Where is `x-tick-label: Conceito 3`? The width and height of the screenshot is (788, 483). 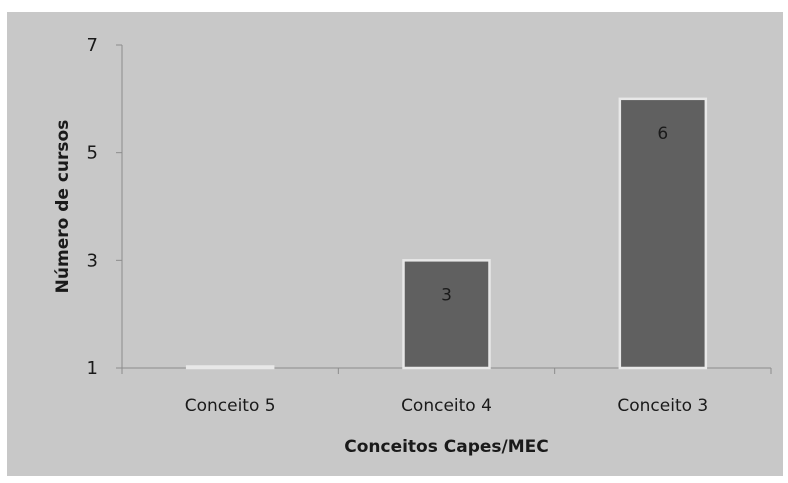
x-tick-label: Conceito 3 is located at coordinates (662, 406).